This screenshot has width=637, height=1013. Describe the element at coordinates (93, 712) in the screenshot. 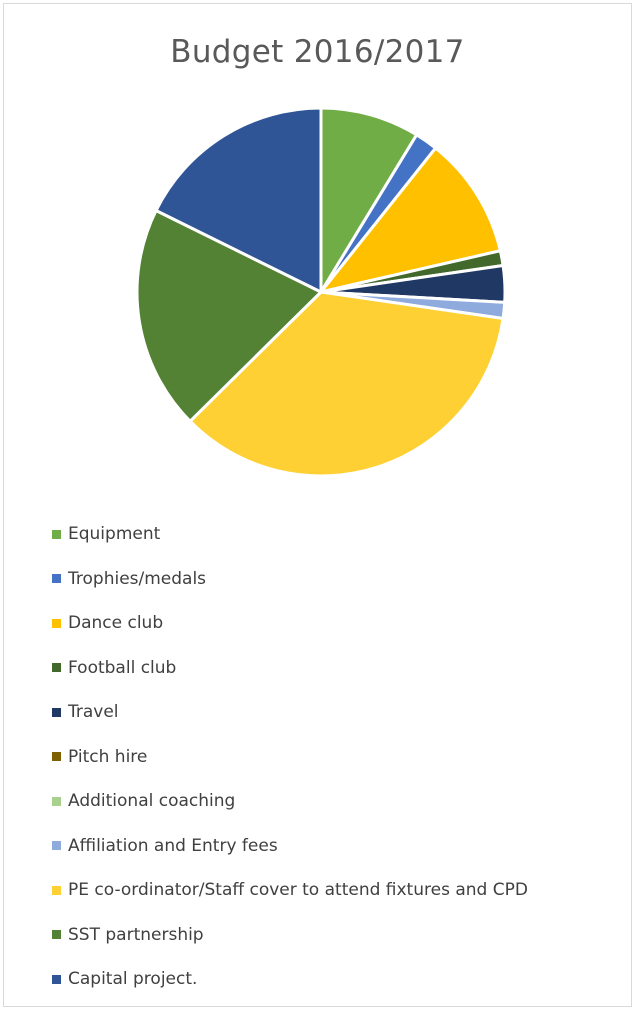

I see `legend-label: Travel` at that location.